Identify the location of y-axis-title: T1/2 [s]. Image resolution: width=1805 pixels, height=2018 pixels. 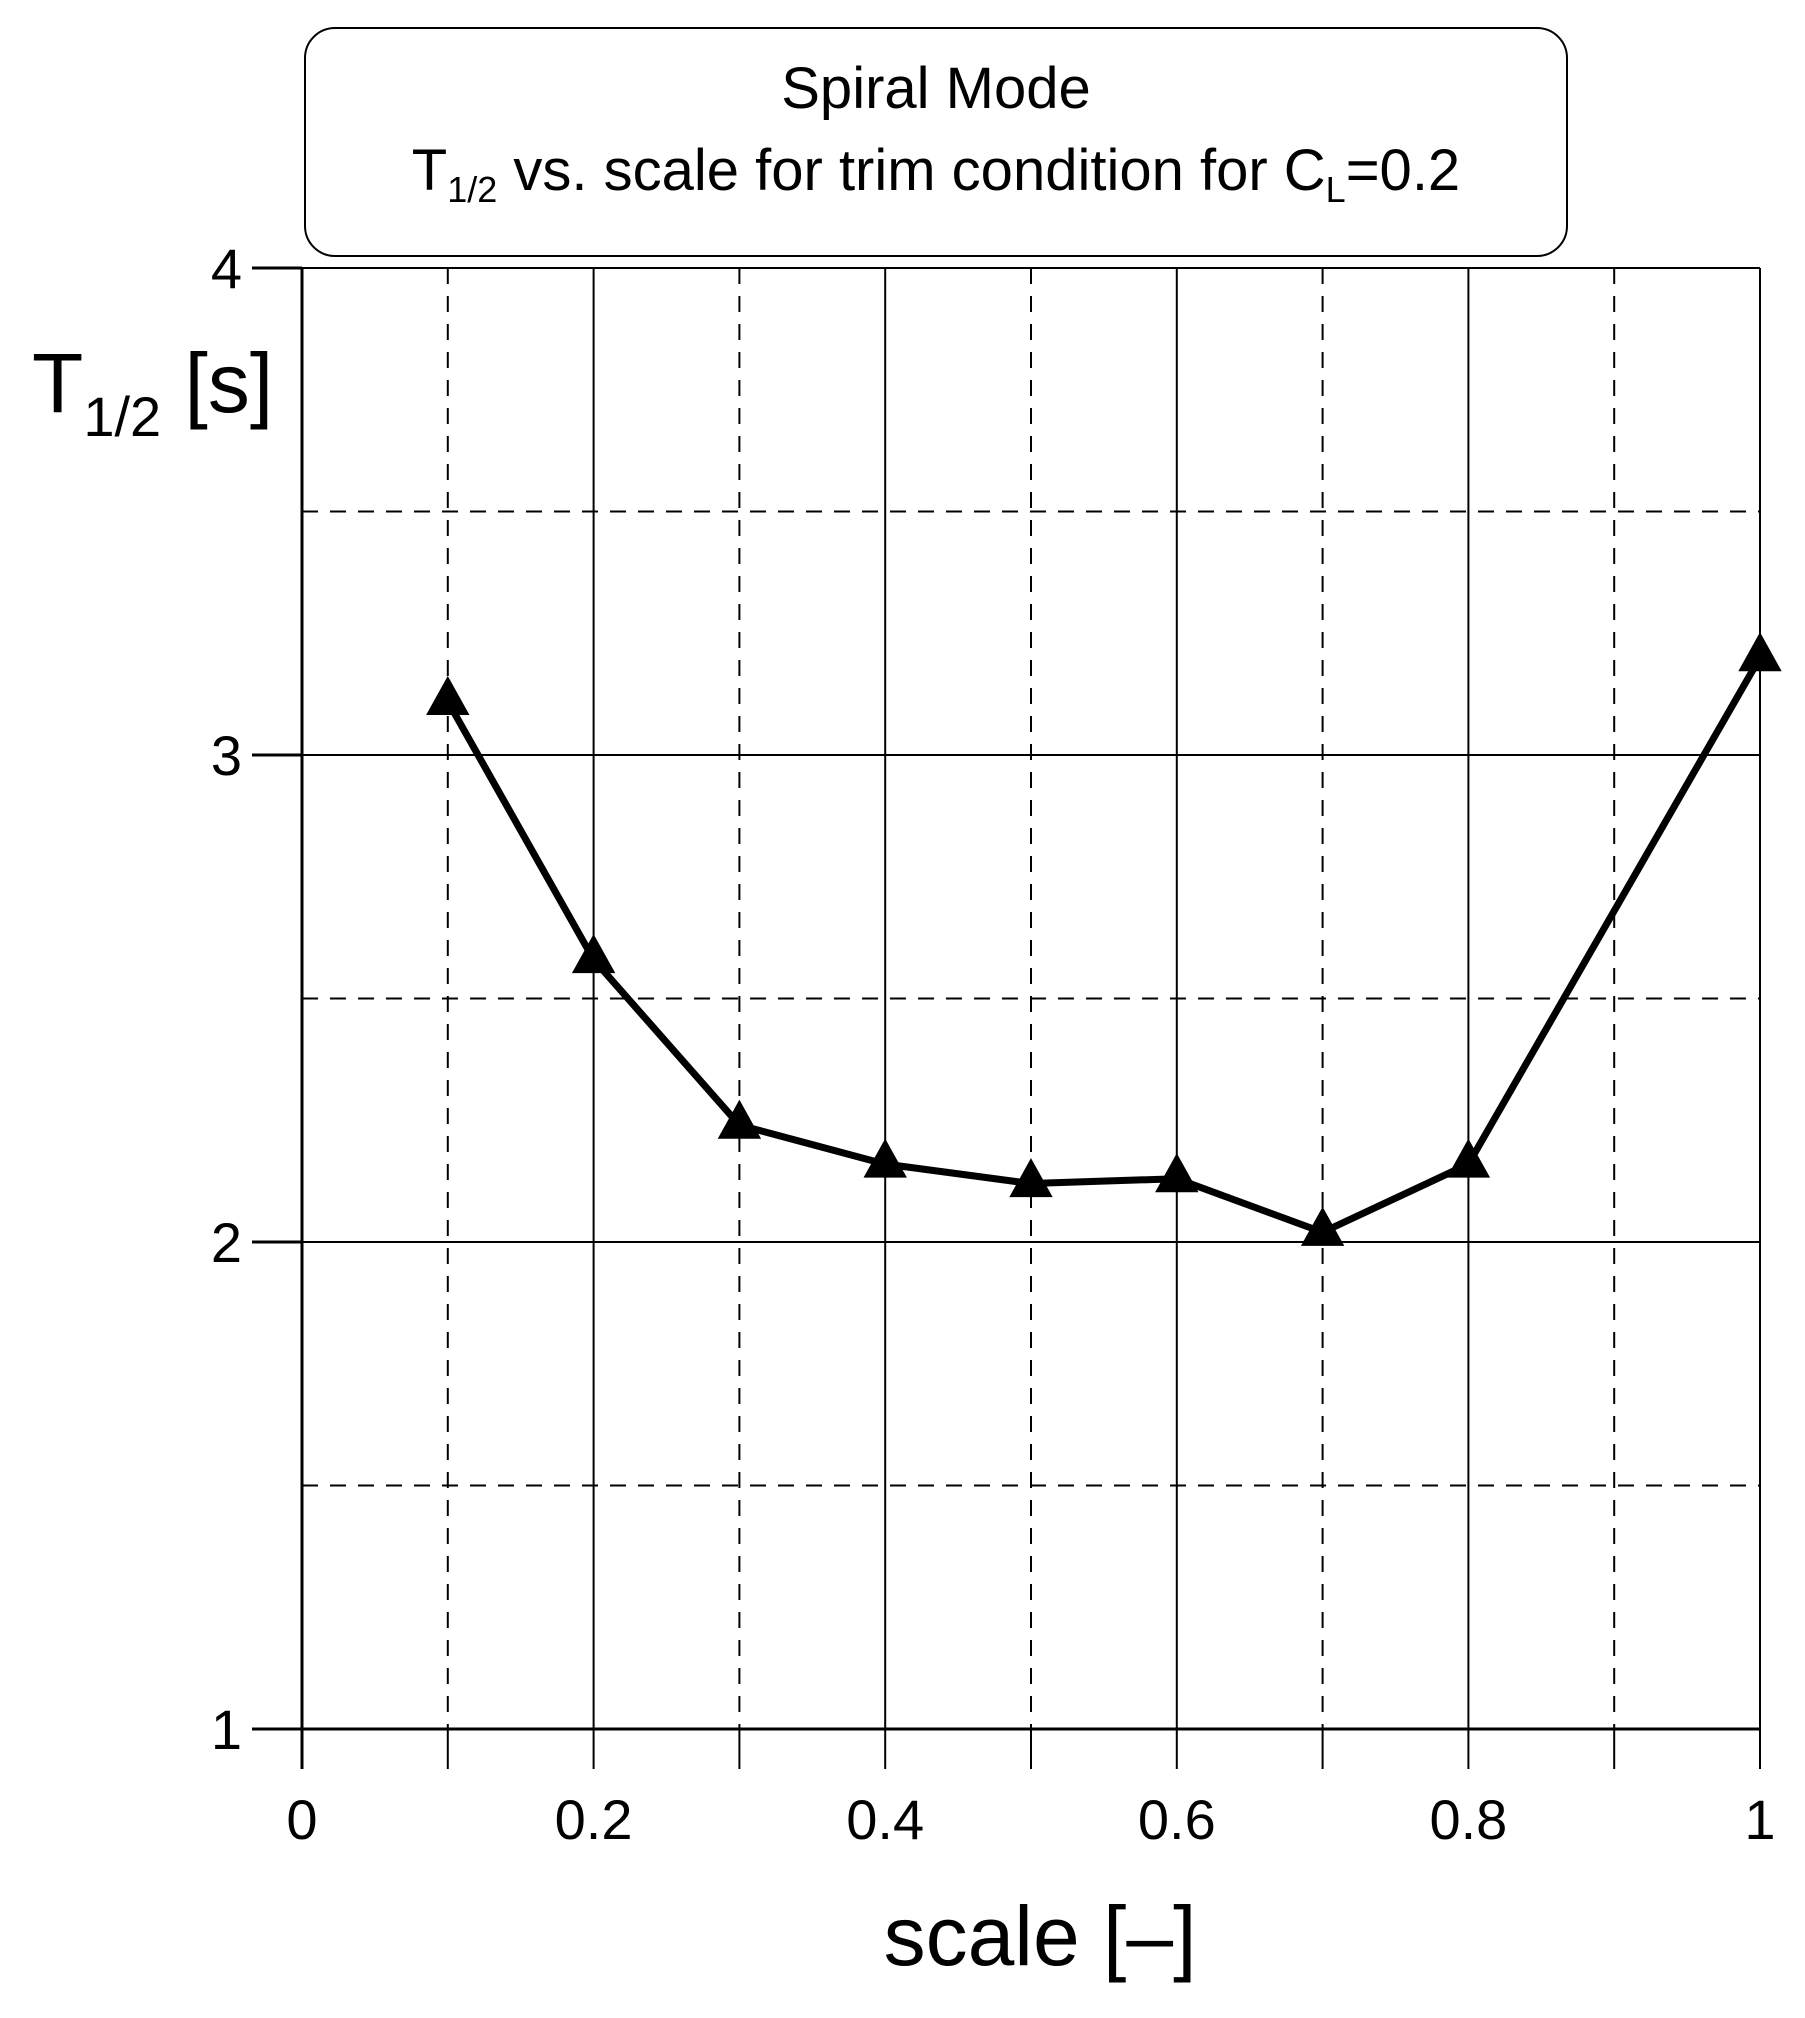
(152, 392).